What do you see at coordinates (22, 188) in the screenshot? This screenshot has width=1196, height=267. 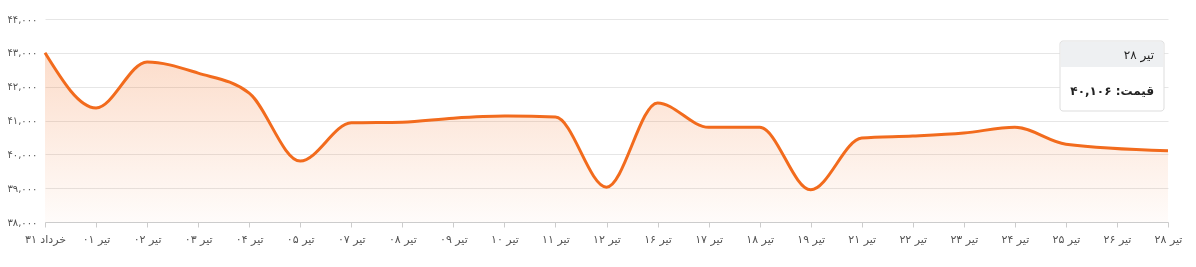 I see `y-tick-label: ۳۹,۰۰۰` at bounding box center [22, 188].